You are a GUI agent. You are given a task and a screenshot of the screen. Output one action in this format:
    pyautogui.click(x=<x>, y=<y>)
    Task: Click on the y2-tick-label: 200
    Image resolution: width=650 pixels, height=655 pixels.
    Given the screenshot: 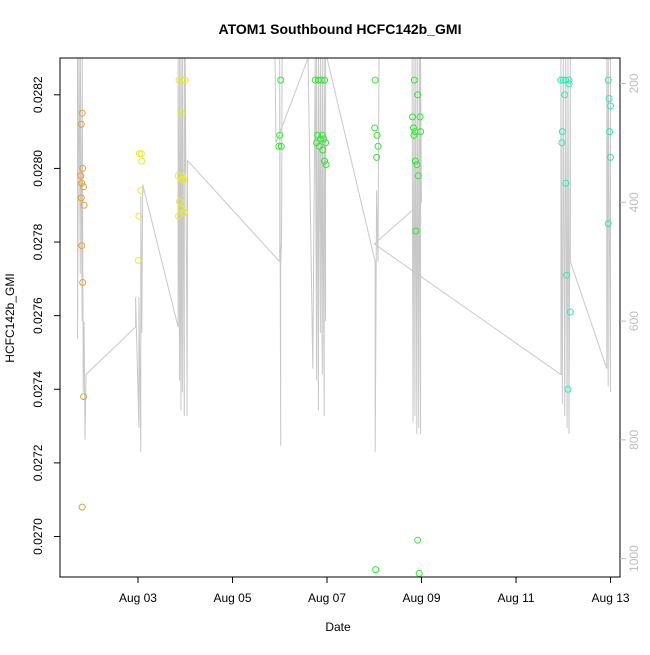 What is the action you would take?
    pyautogui.click(x=634, y=83)
    